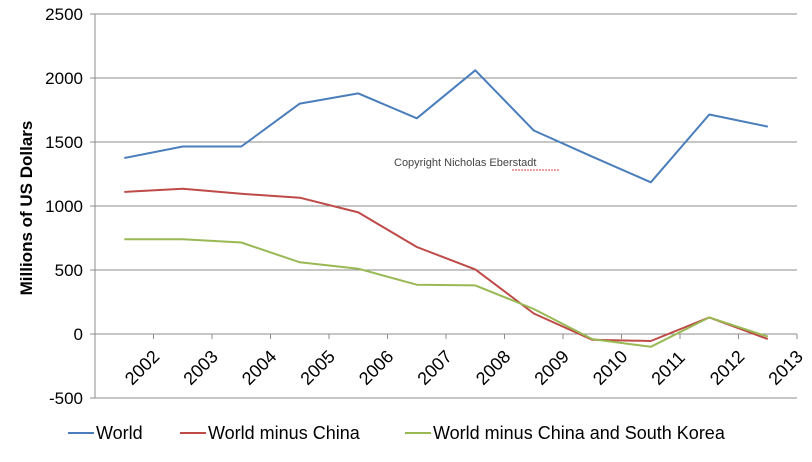 Image resolution: width=812 pixels, height=462 pixels. Describe the element at coordinates (493, 367) in the screenshot. I see `x-tick-label: 2008` at that location.